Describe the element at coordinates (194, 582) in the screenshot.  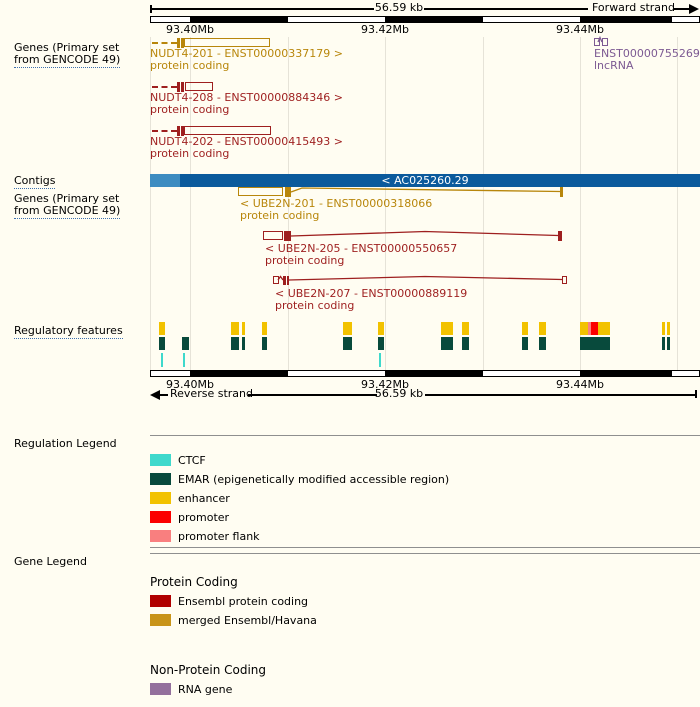
I see `protein-coding-heading: Protein Coding` at that location.